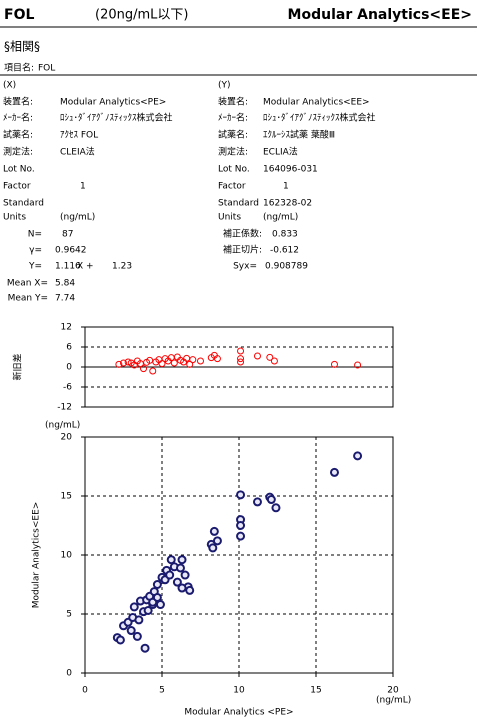 Image resolution: width=477 pixels, height=728 pixels. I want to click on info-value: ｴｸﾙｰｼｽ試薬 葉酸Ⅲ, so click(299, 135).